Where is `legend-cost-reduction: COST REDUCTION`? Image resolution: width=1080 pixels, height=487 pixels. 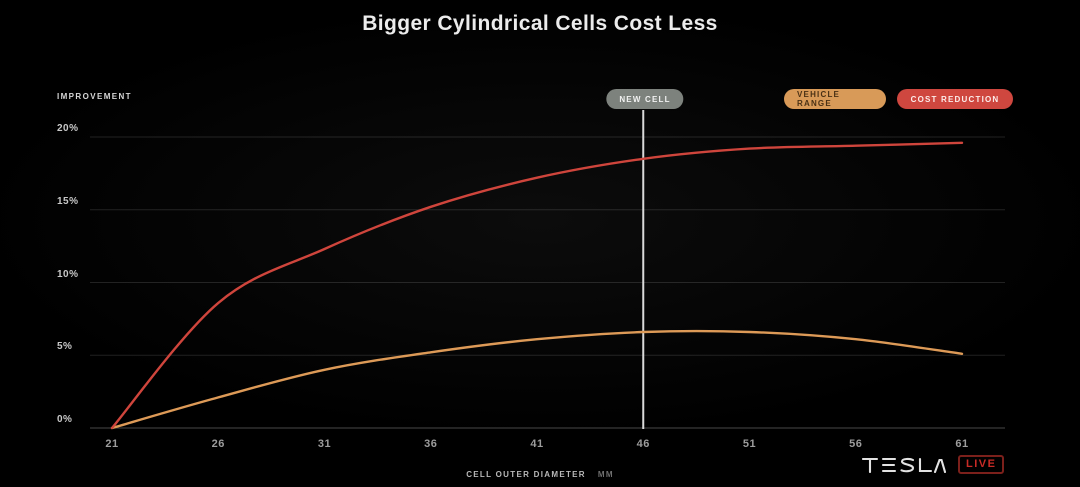
legend-cost-reduction: COST REDUCTION is located at coordinates (955, 99).